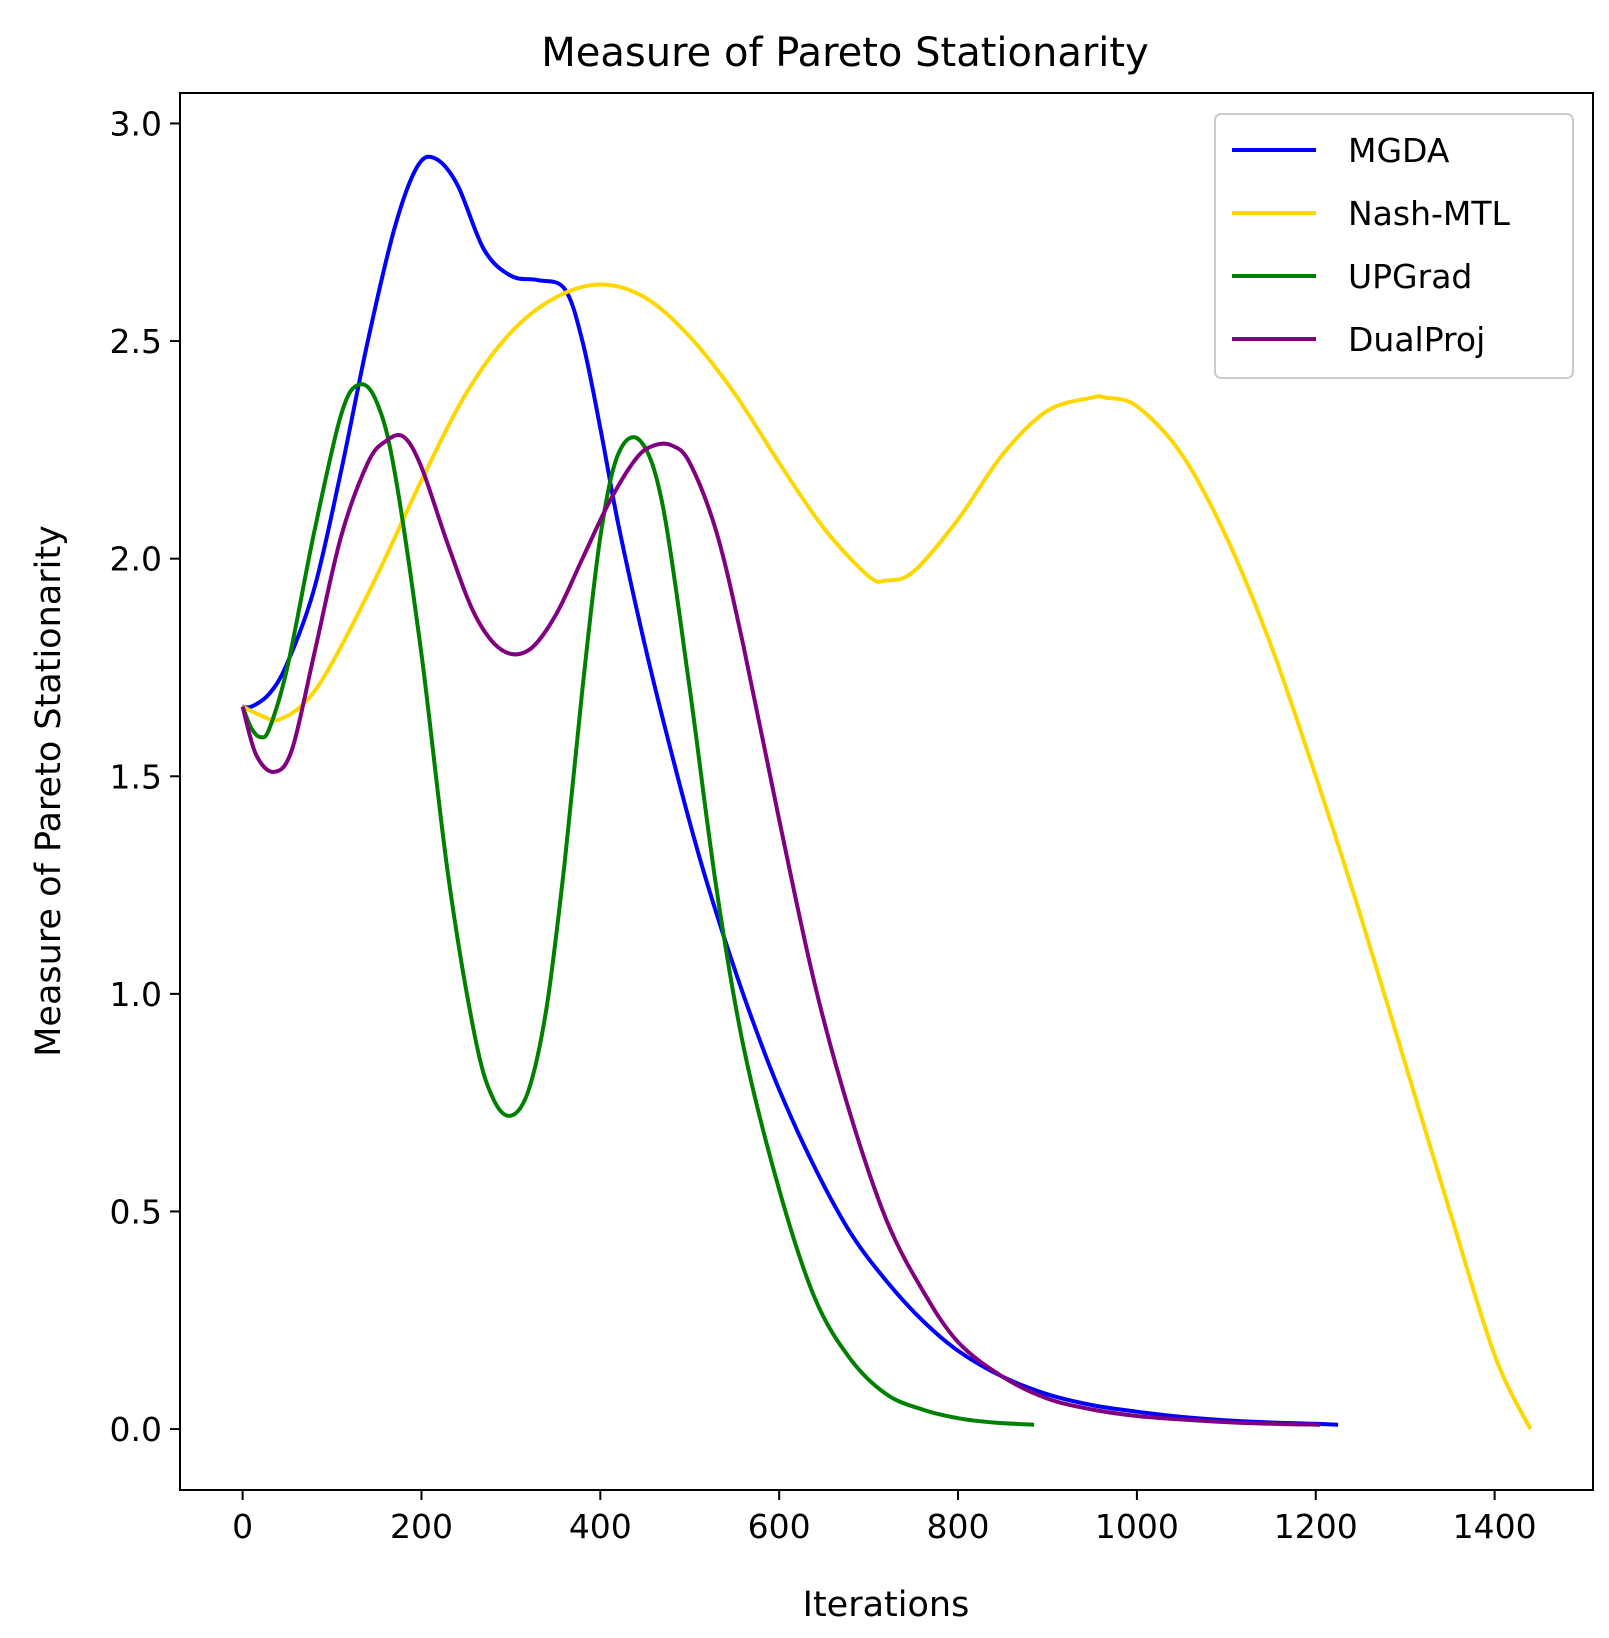 This screenshot has height=1638, width=1609. I want to click on y-axis-label: Measure of Pareto Stationarity, so click(49, 791).